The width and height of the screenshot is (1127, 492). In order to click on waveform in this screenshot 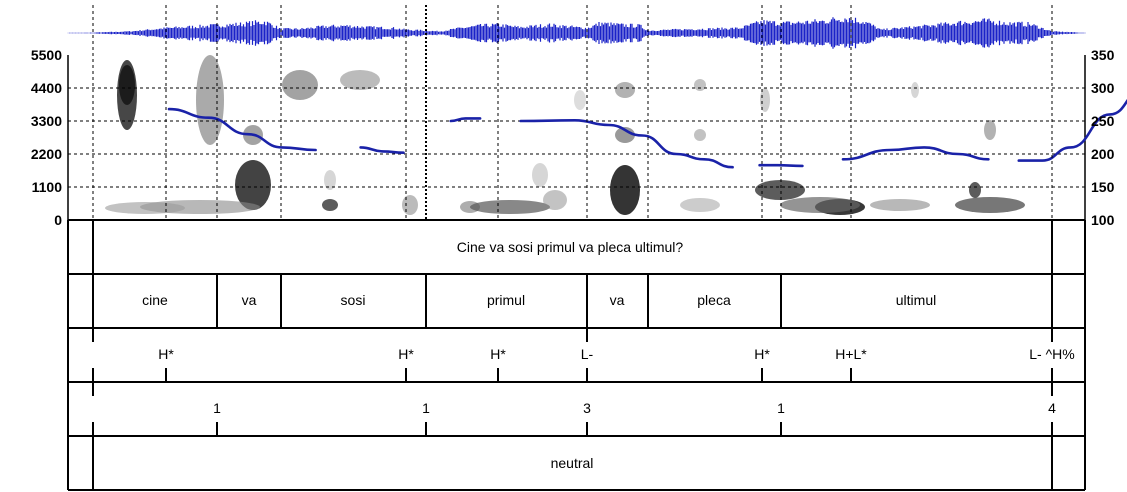, I will do `click(576, 33)`.